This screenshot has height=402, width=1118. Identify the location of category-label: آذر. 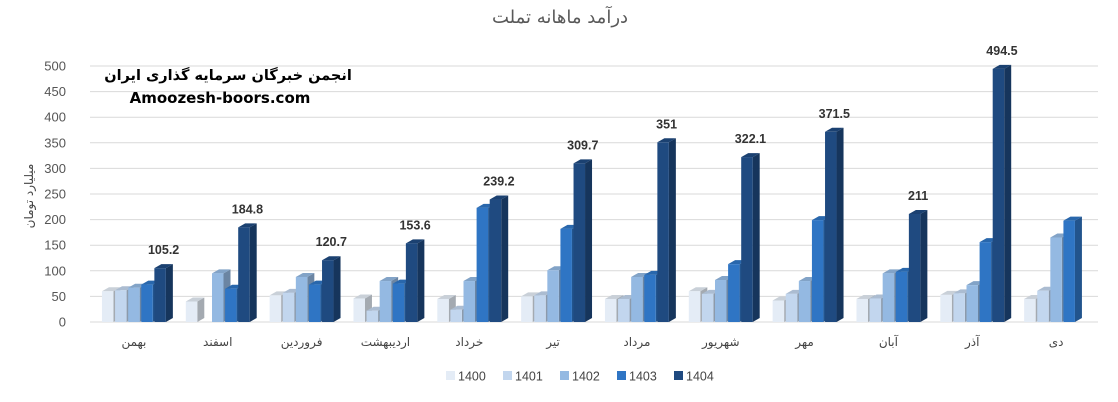
(972, 342).